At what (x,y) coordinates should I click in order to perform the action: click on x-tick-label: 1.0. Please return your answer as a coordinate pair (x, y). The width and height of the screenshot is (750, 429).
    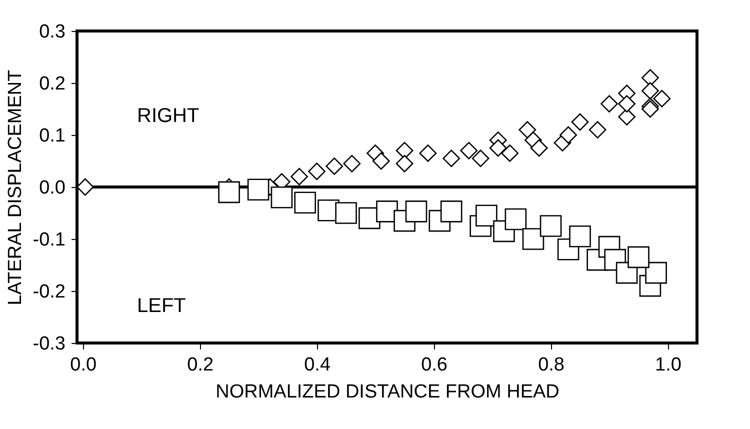
    Looking at the image, I should click on (668, 365).